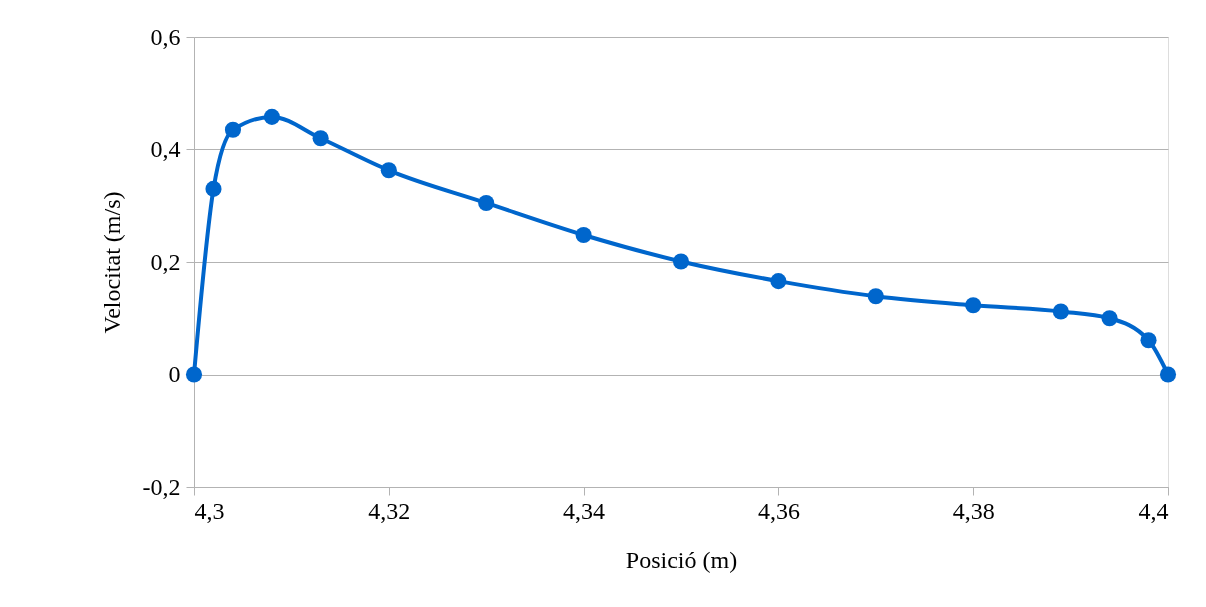  What do you see at coordinates (111, 262) in the screenshot?
I see `y-axis-title: Velocitat (m/s)` at bounding box center [111, 262].